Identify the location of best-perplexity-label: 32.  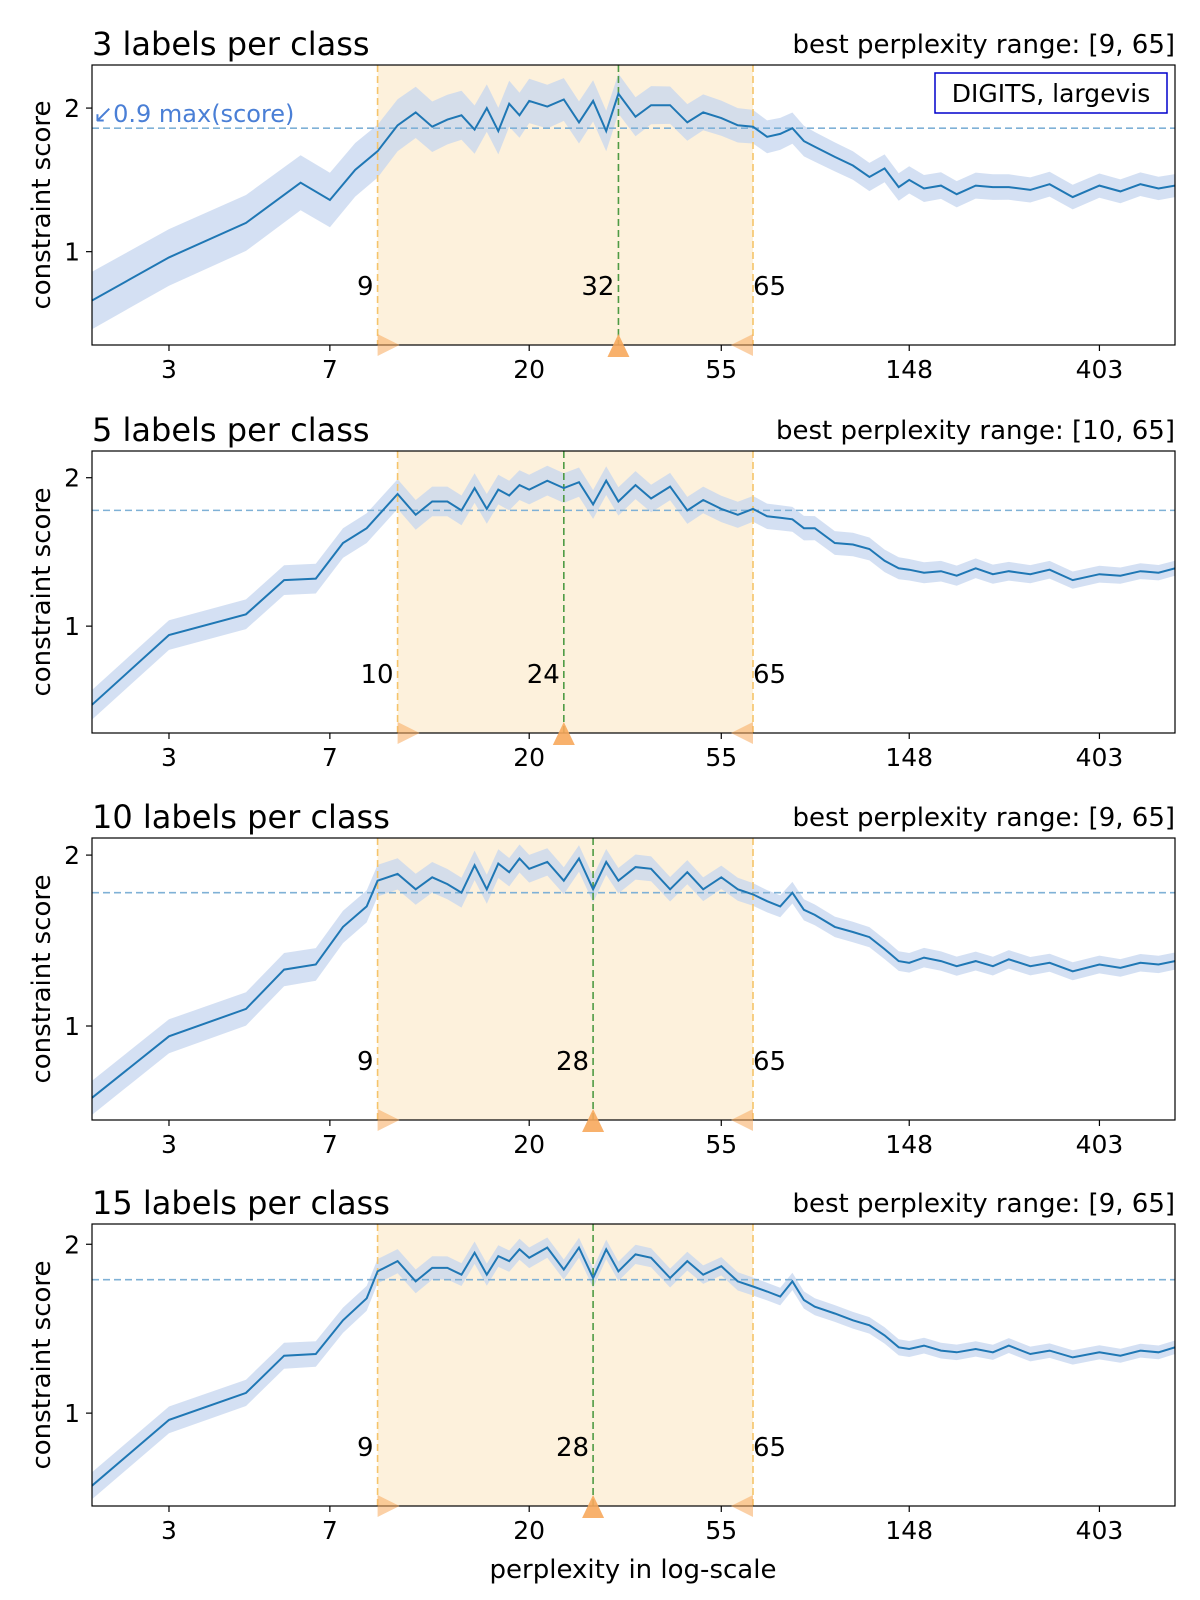
(597, 287).